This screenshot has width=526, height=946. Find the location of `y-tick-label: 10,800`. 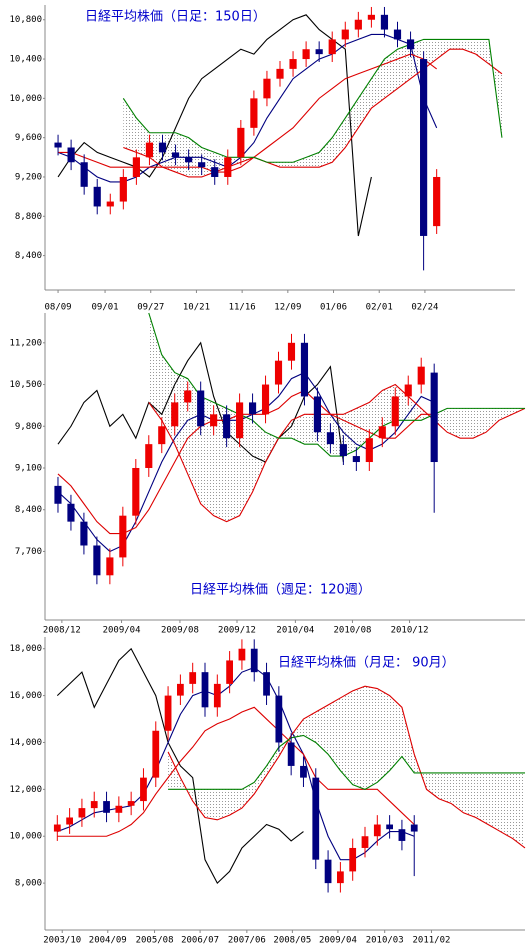

y-tick-label: 10,800 is located at coordinates (25, 20).